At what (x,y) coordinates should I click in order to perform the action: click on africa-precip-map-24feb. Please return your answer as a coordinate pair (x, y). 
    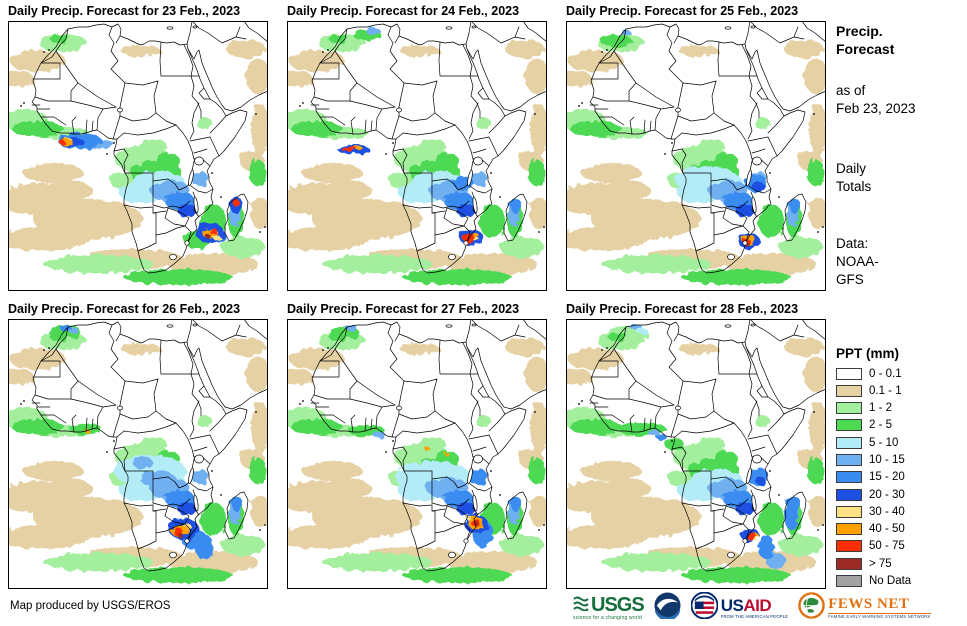
    Looking at the image, I should click on (417, 156).